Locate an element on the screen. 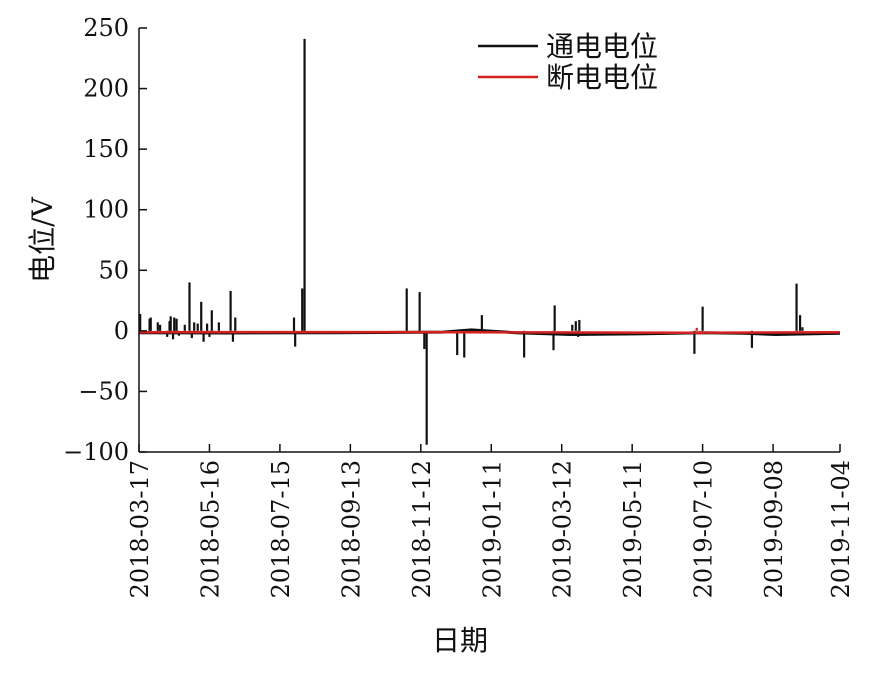 This screenshot has width=891, height=675. x-tick-label: 2019-07-10 is located at coordinates (704, 529).